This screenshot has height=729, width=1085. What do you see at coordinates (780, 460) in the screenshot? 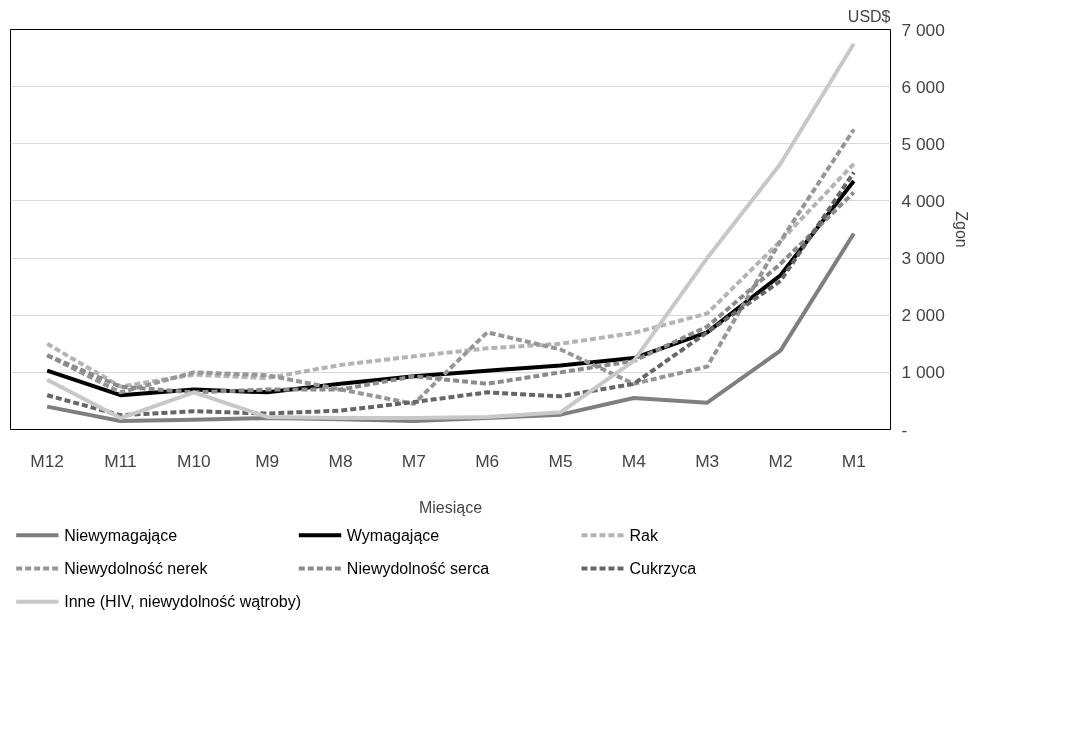
I see `x-tick-label: M2` at bounding box center [780, 460].